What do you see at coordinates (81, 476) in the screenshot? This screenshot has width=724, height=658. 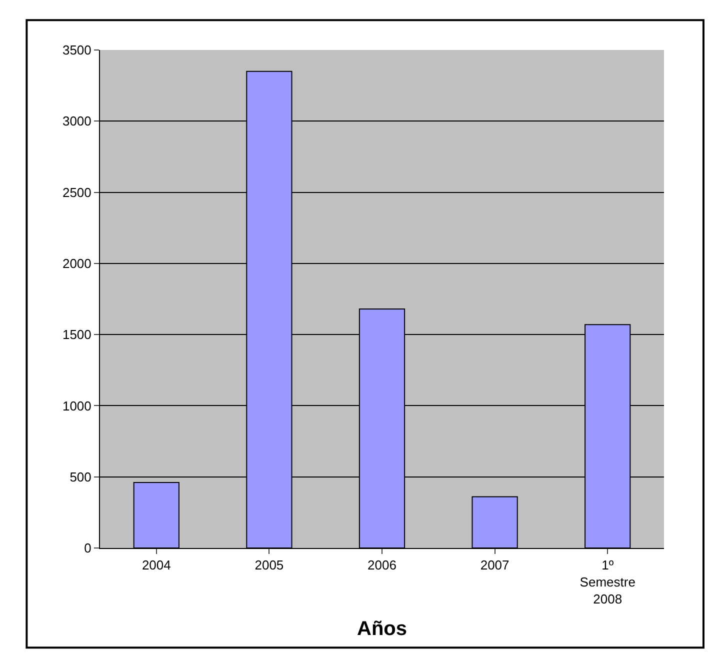 I see `y-tick-label: 500` at bounding box center [81, 476].